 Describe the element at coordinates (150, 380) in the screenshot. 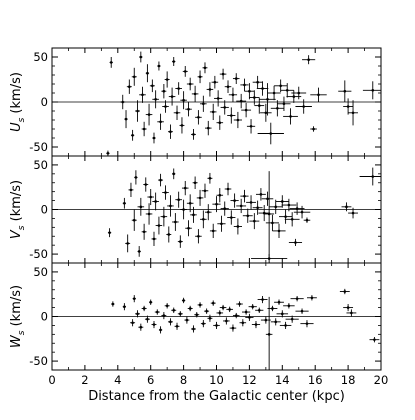

I see `x-tick-label: 6` at that location.